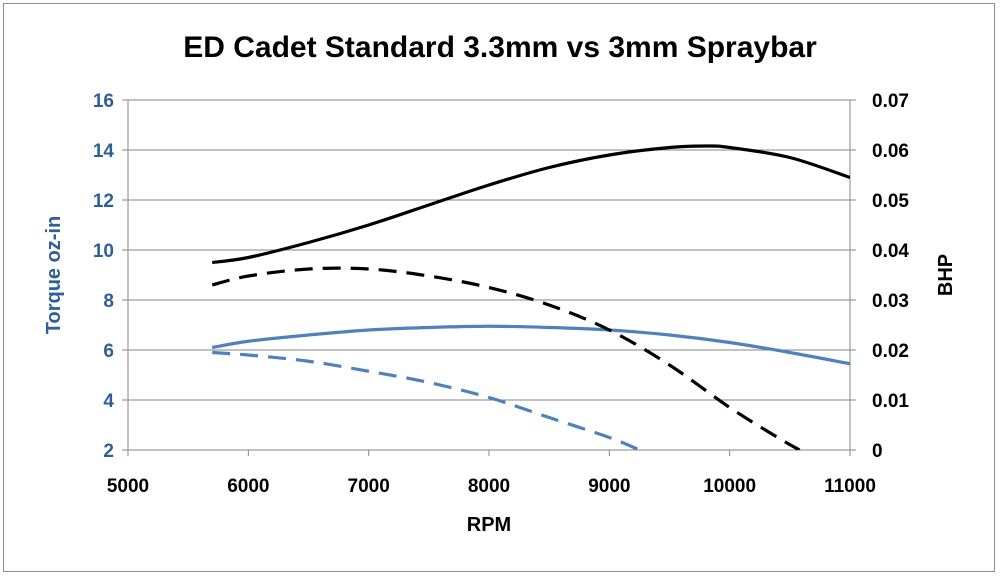  What do you see at coordinates (877, 451) in the screenshot?
I see `y2-tick-label: 0` at bounding box center [877, 451].